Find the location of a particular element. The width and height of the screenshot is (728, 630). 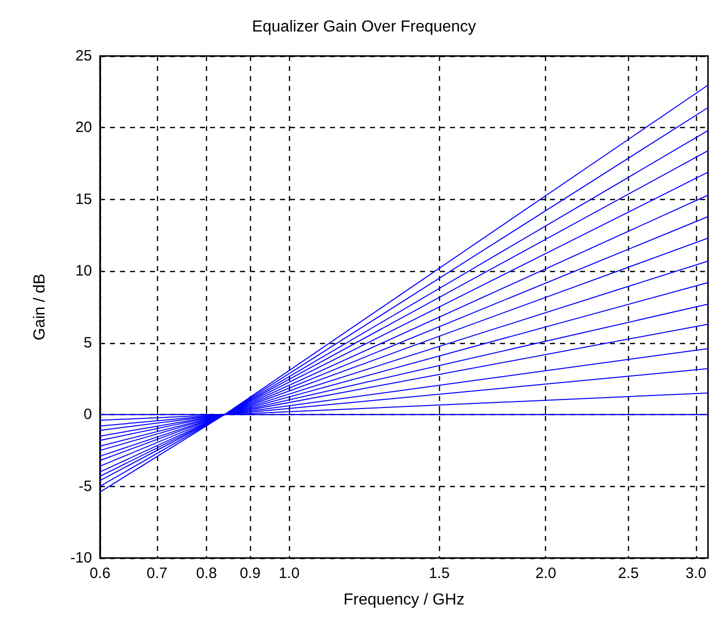

x-tick-label: 0.7 is located at coordinates (157, 573).